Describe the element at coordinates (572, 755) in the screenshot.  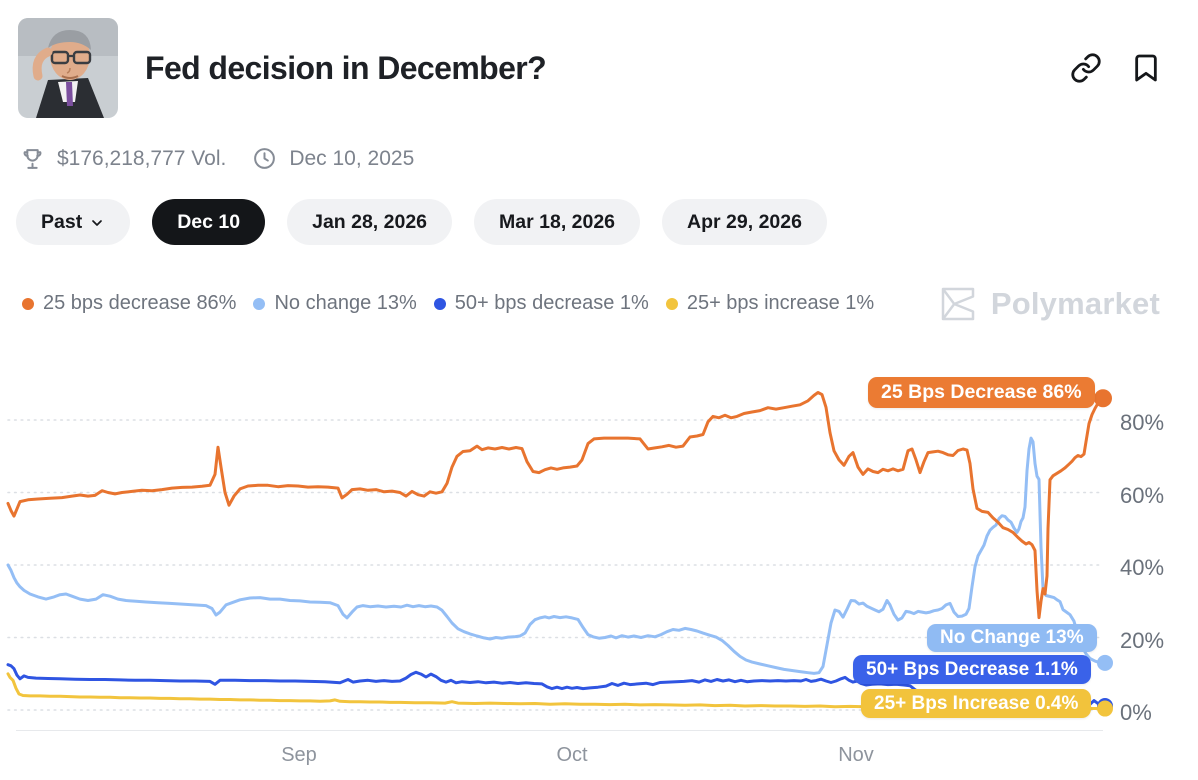
I see `x-tick-oct: Oct` at that location.